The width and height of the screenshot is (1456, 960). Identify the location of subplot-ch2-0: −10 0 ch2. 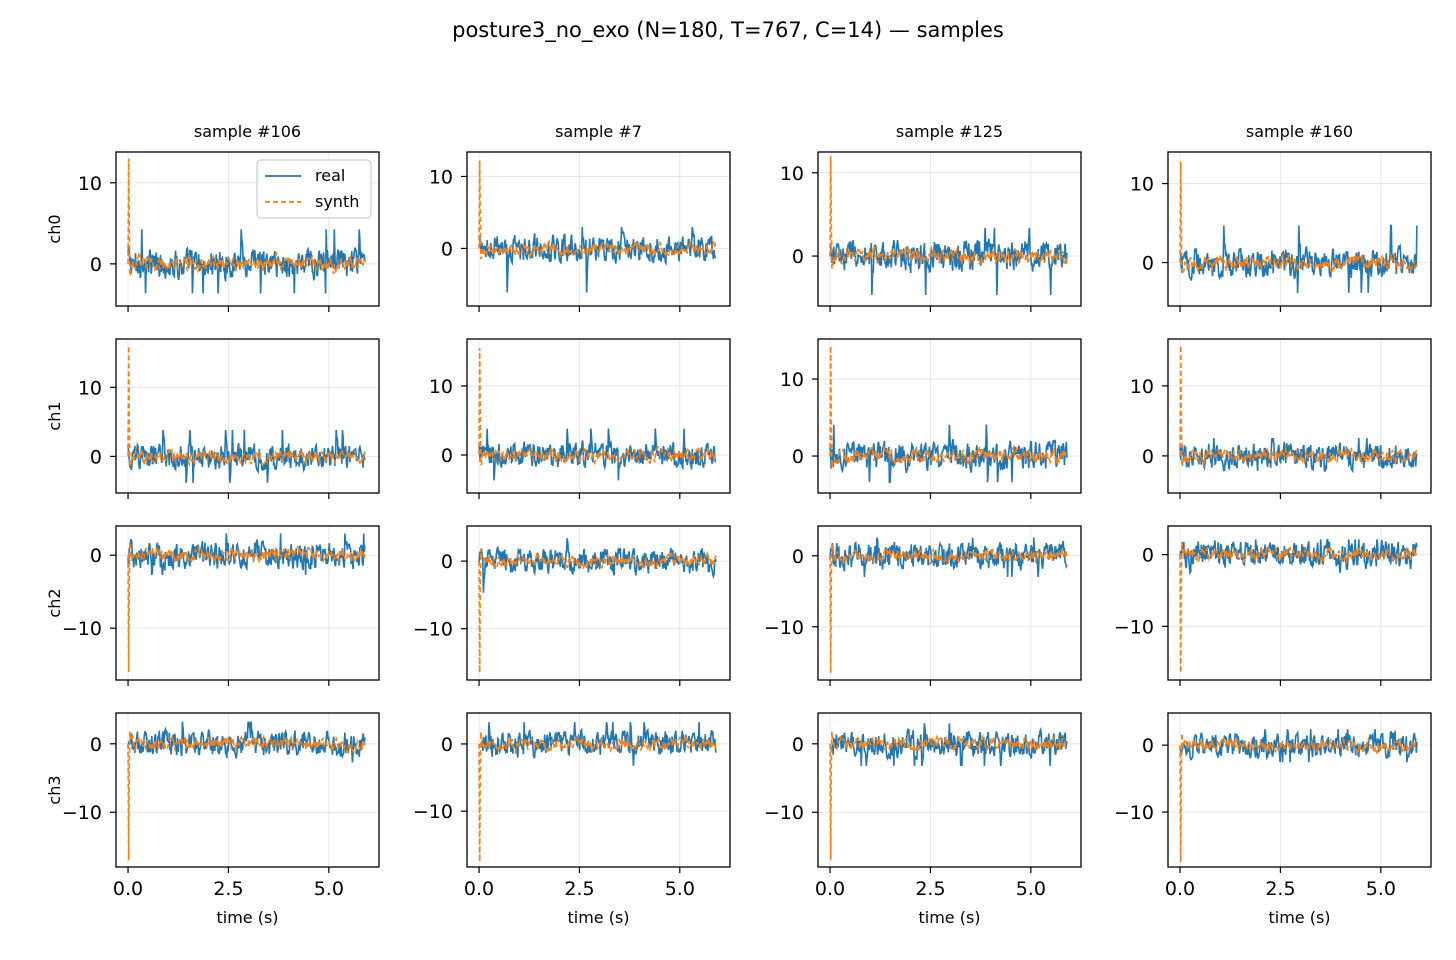
(212, 605).